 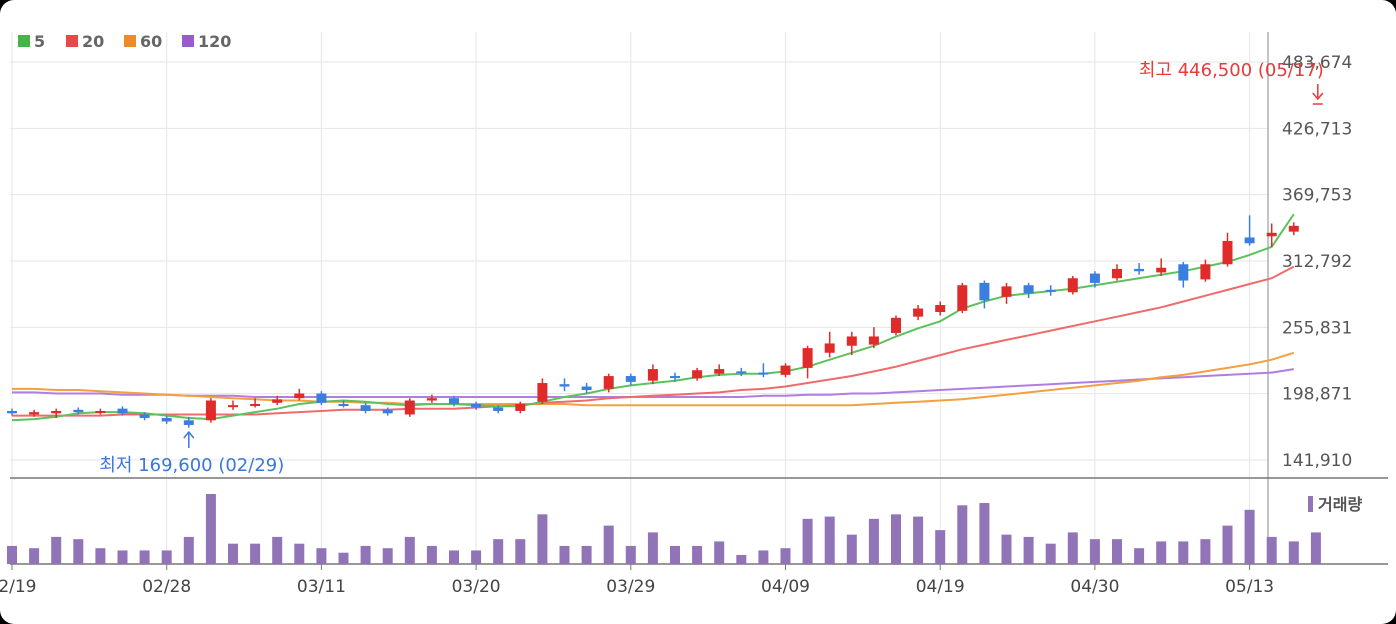 I want to click on x-tick-label: 02/28, so click(x=166, y=587).